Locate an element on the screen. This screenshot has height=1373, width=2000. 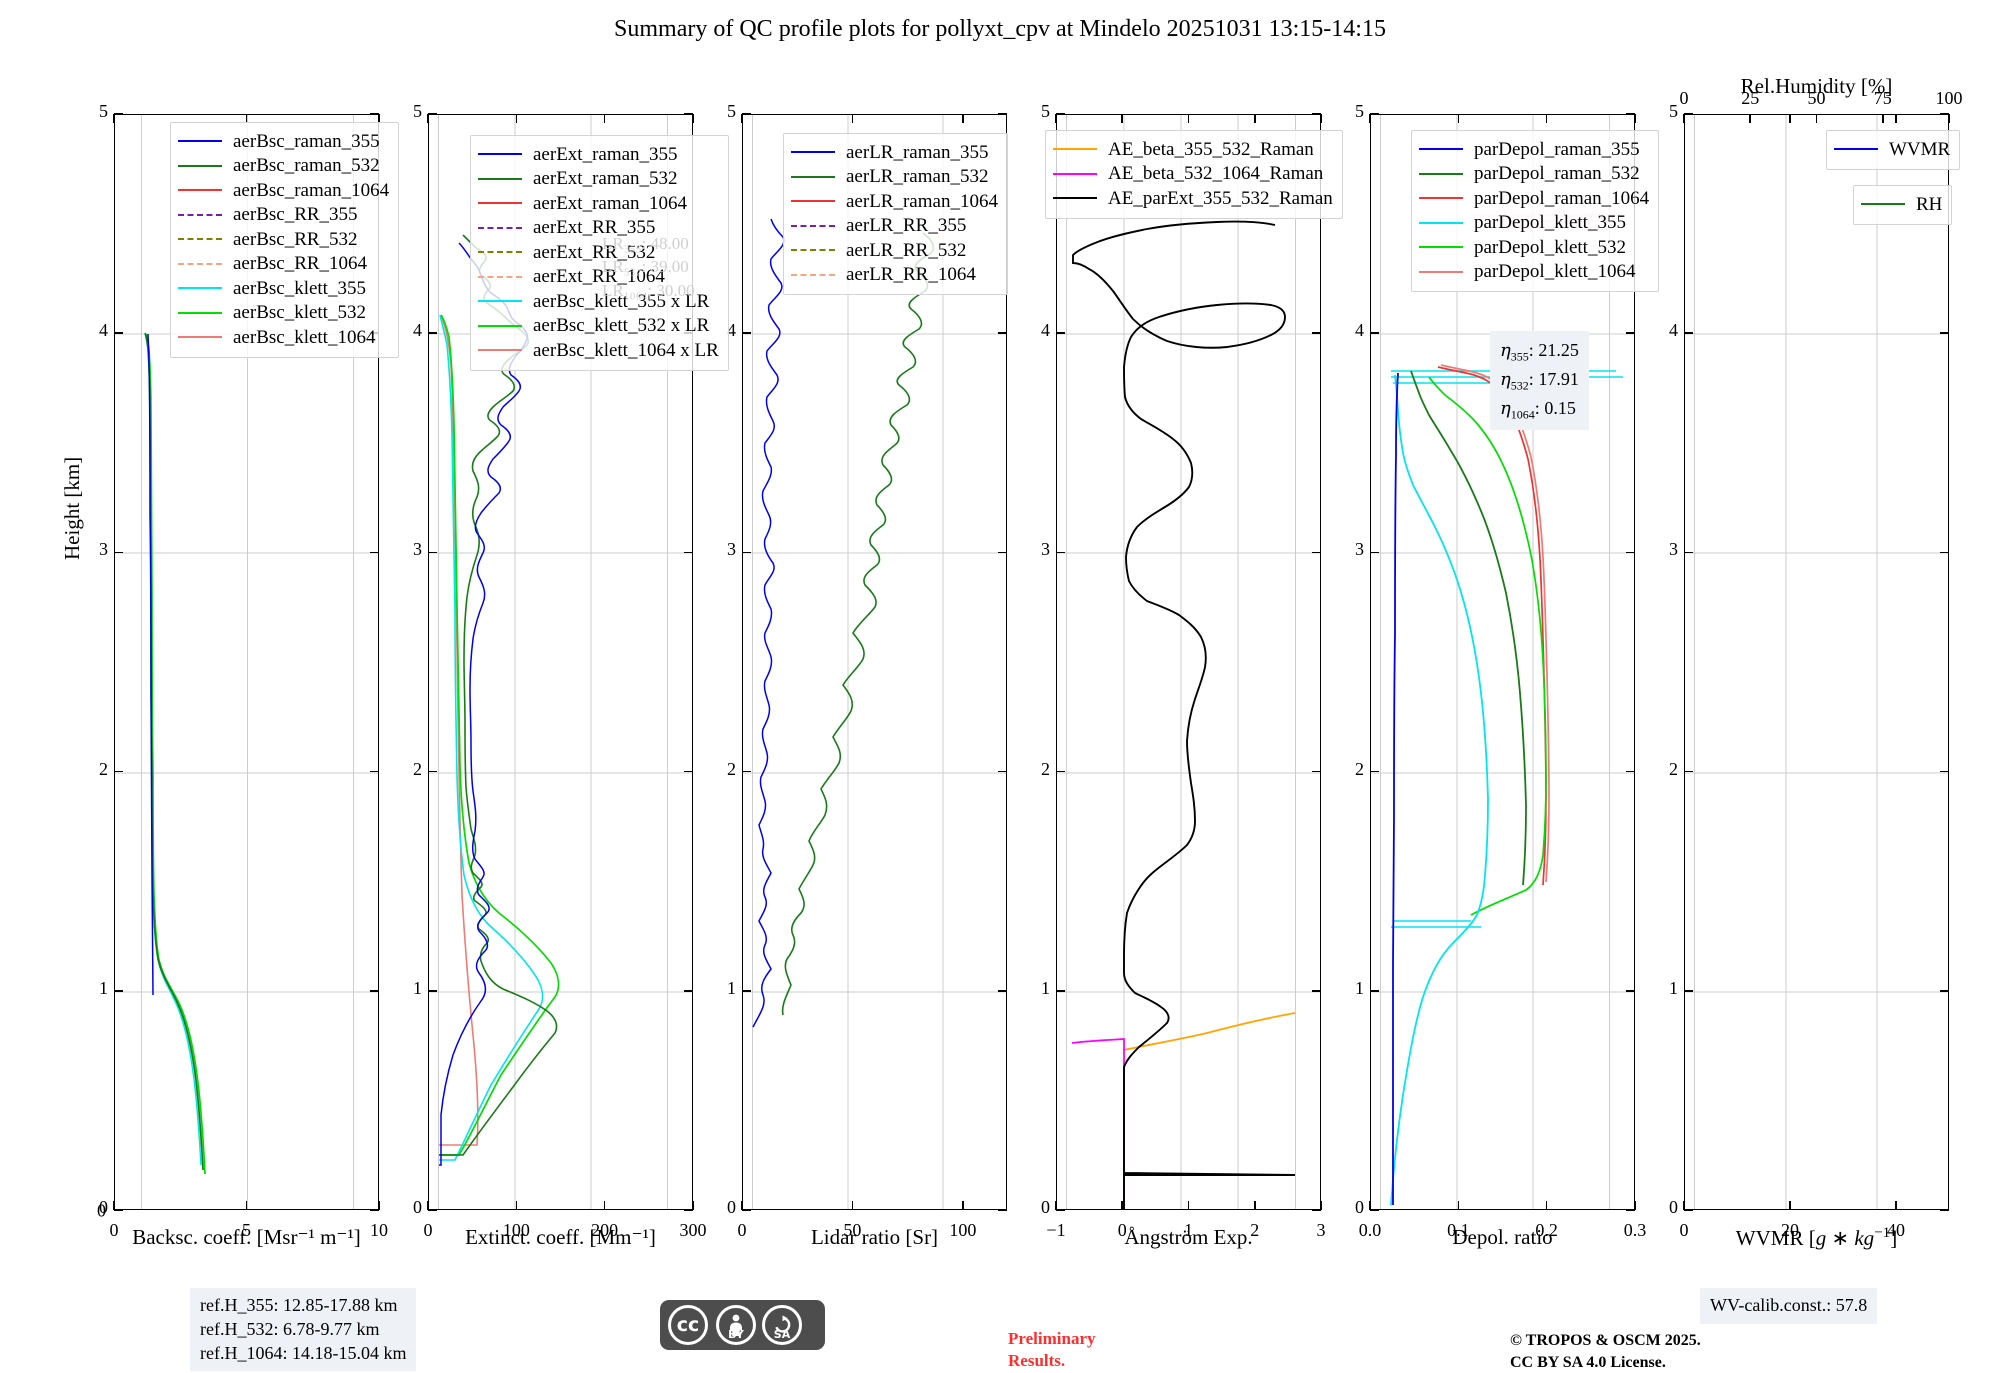
legend-label: aerExt_RR_1064 is located at coordinates (599, 277).